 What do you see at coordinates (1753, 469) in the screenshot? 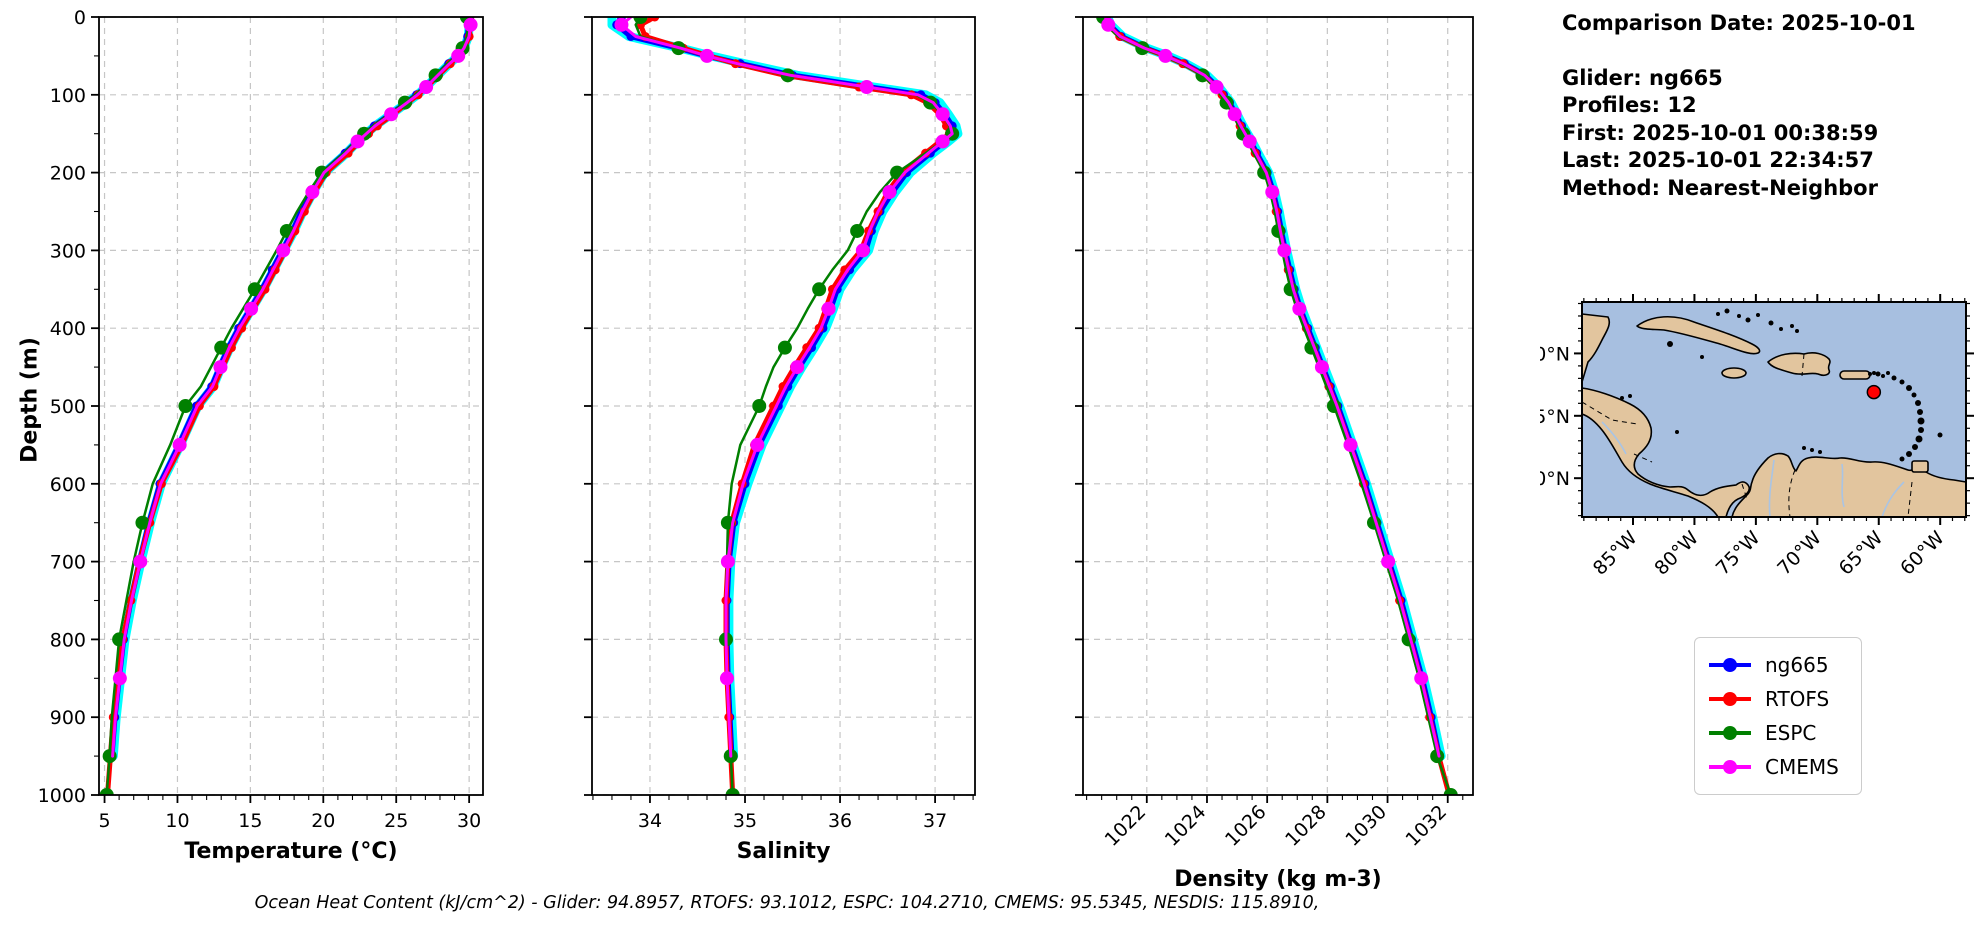
I see `map-rivers` at bounding box center [1753, 469].